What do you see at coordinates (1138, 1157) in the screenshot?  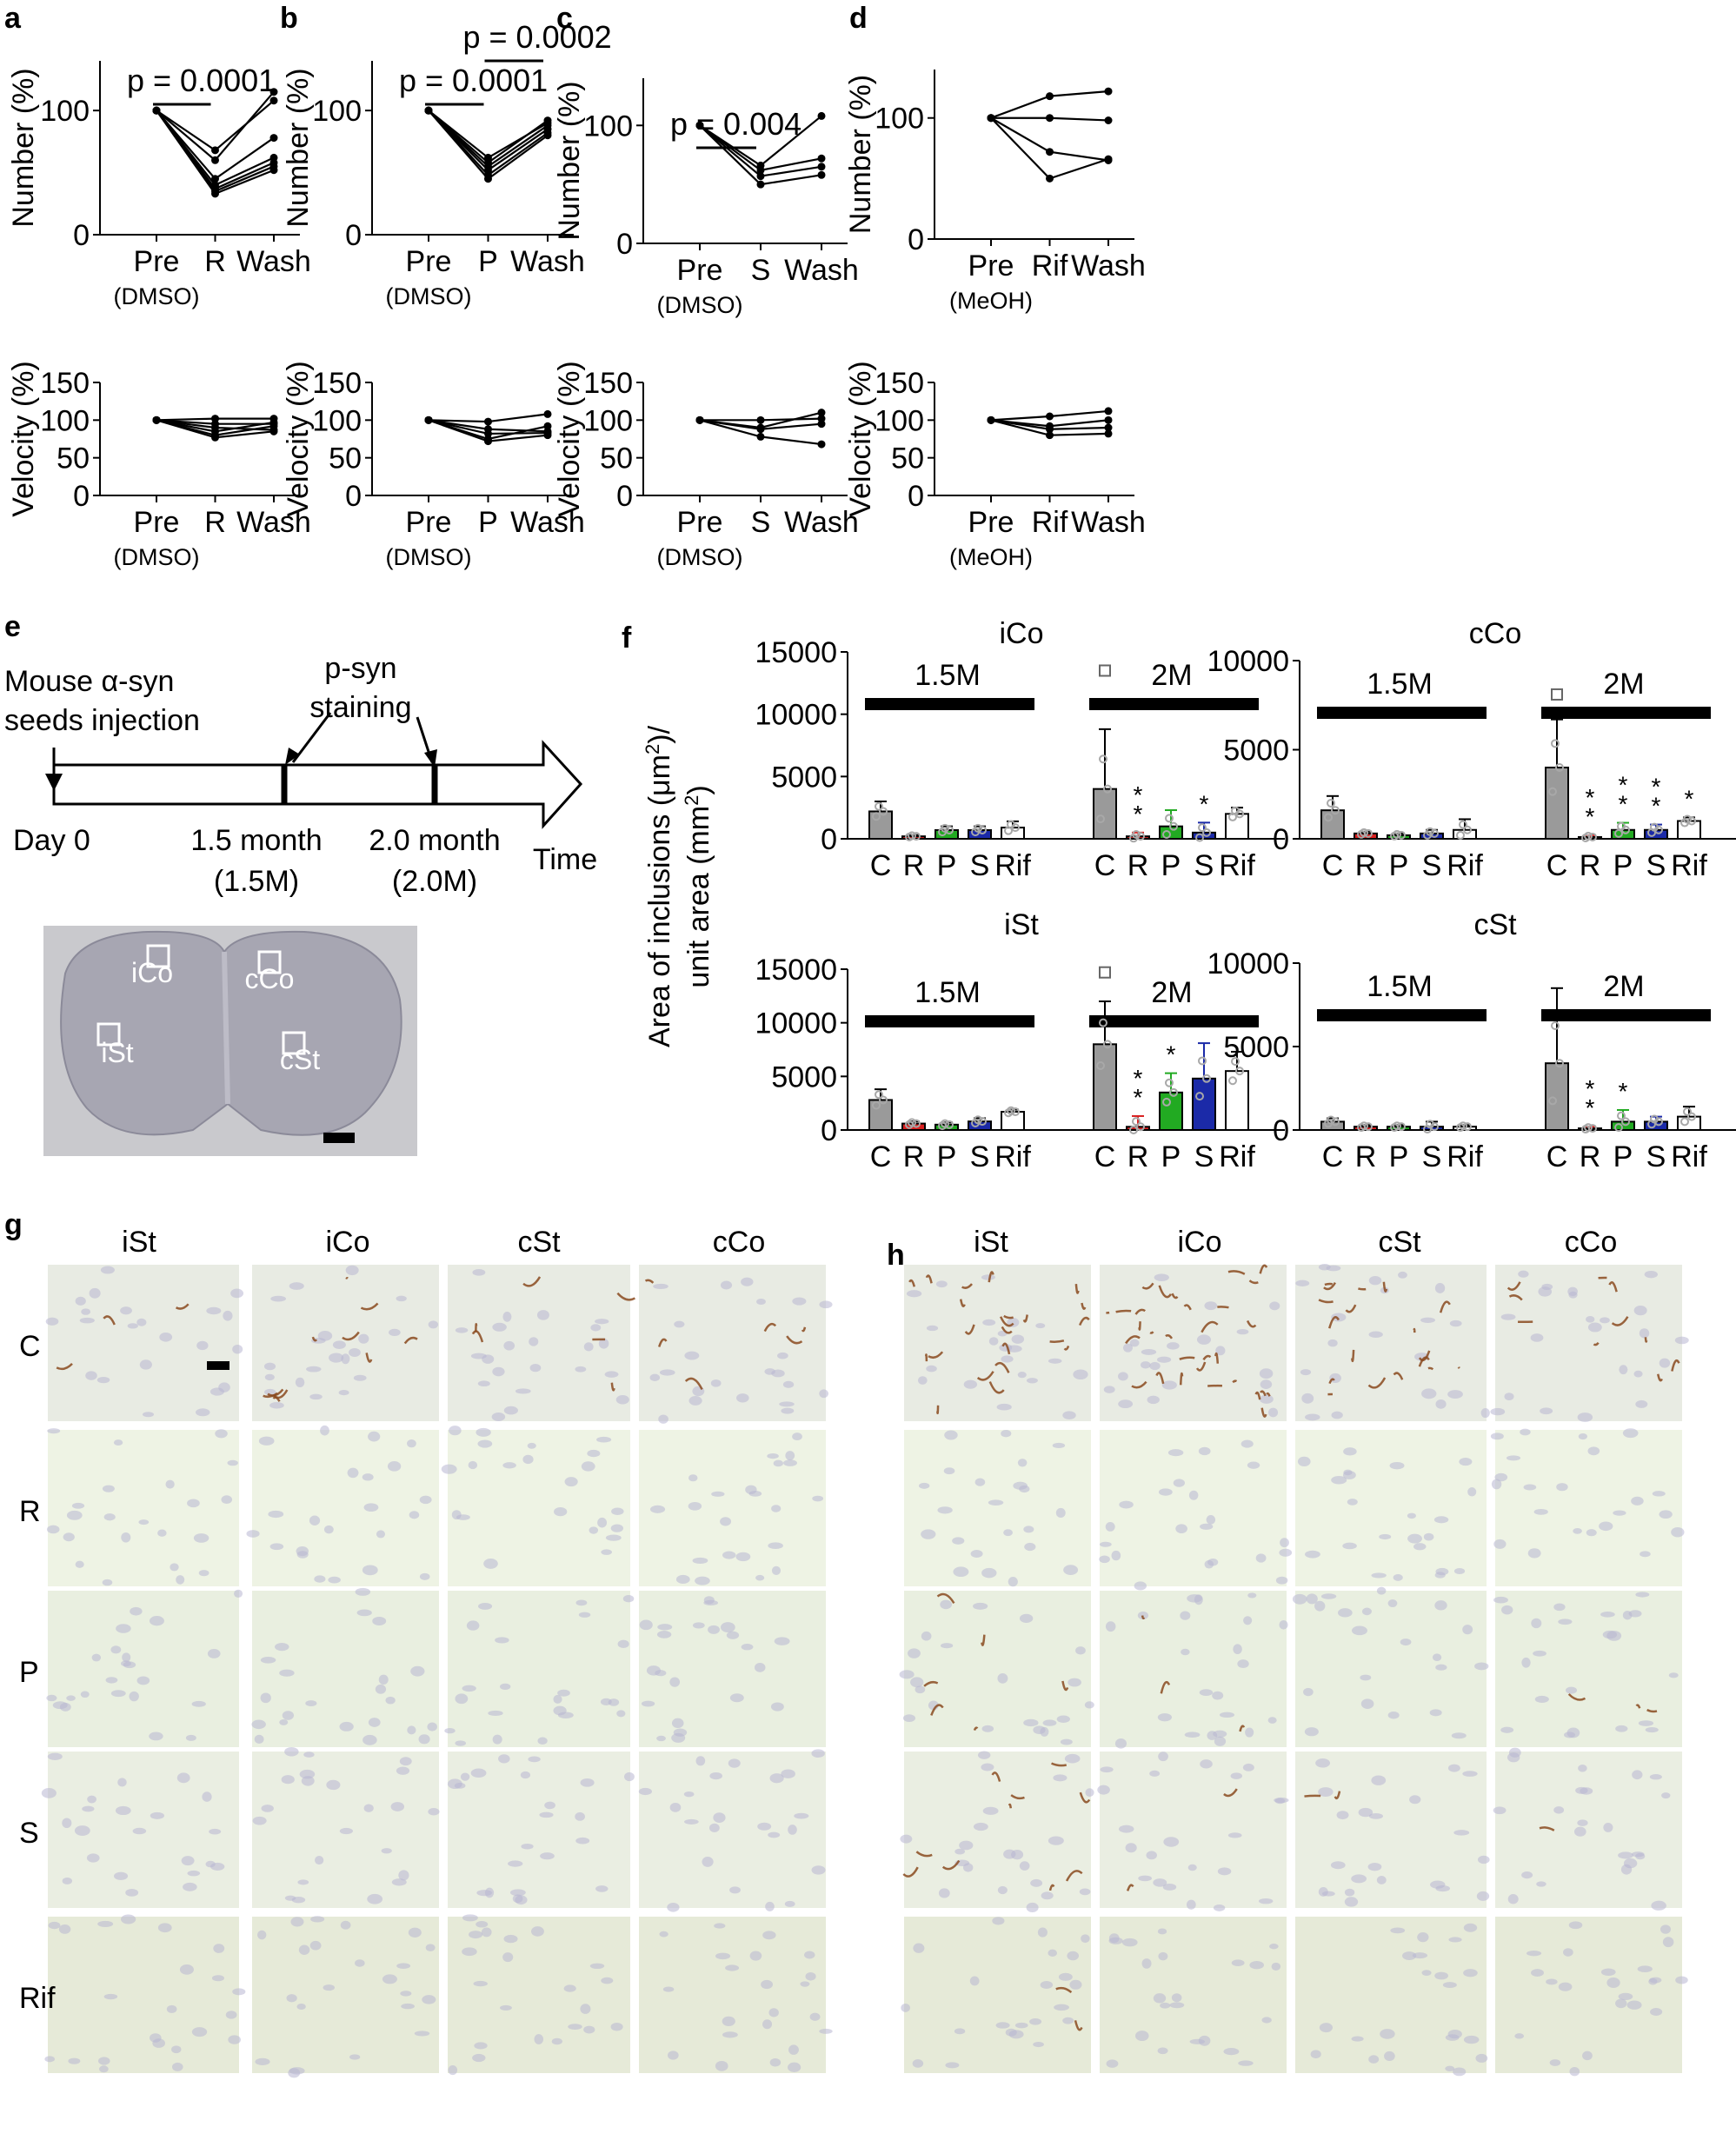 I see `x-tick-label: R` at bounding box center [1138, 1157].